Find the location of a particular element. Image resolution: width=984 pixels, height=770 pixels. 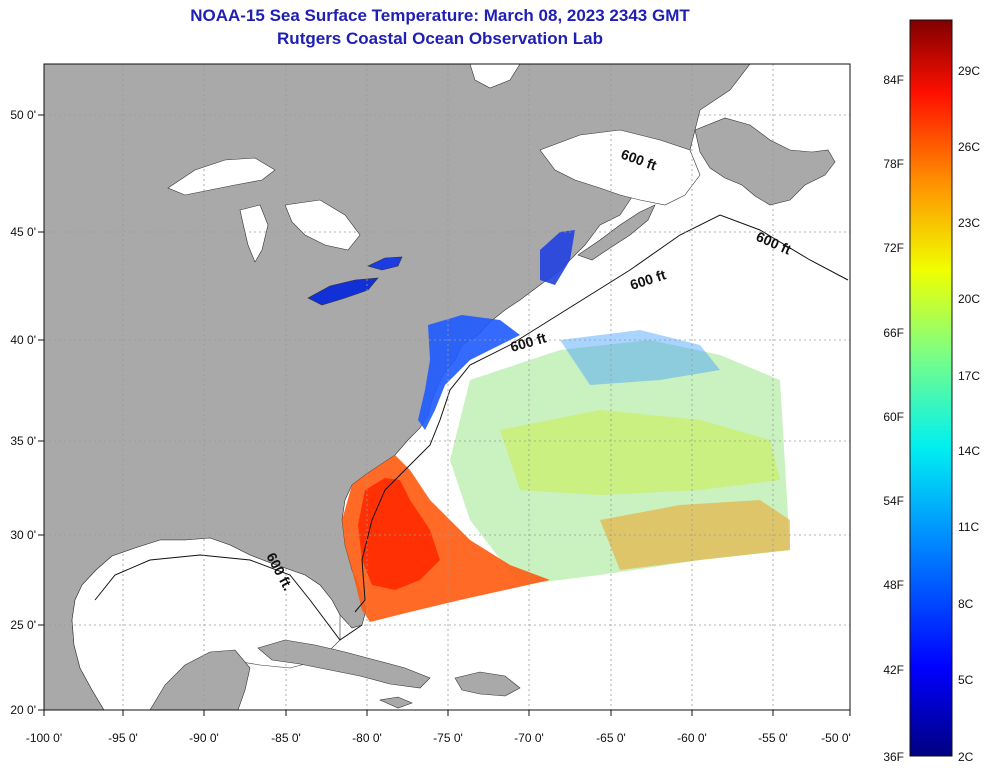

colorbar-f-label: 72F is located at coordinates (893, 248).